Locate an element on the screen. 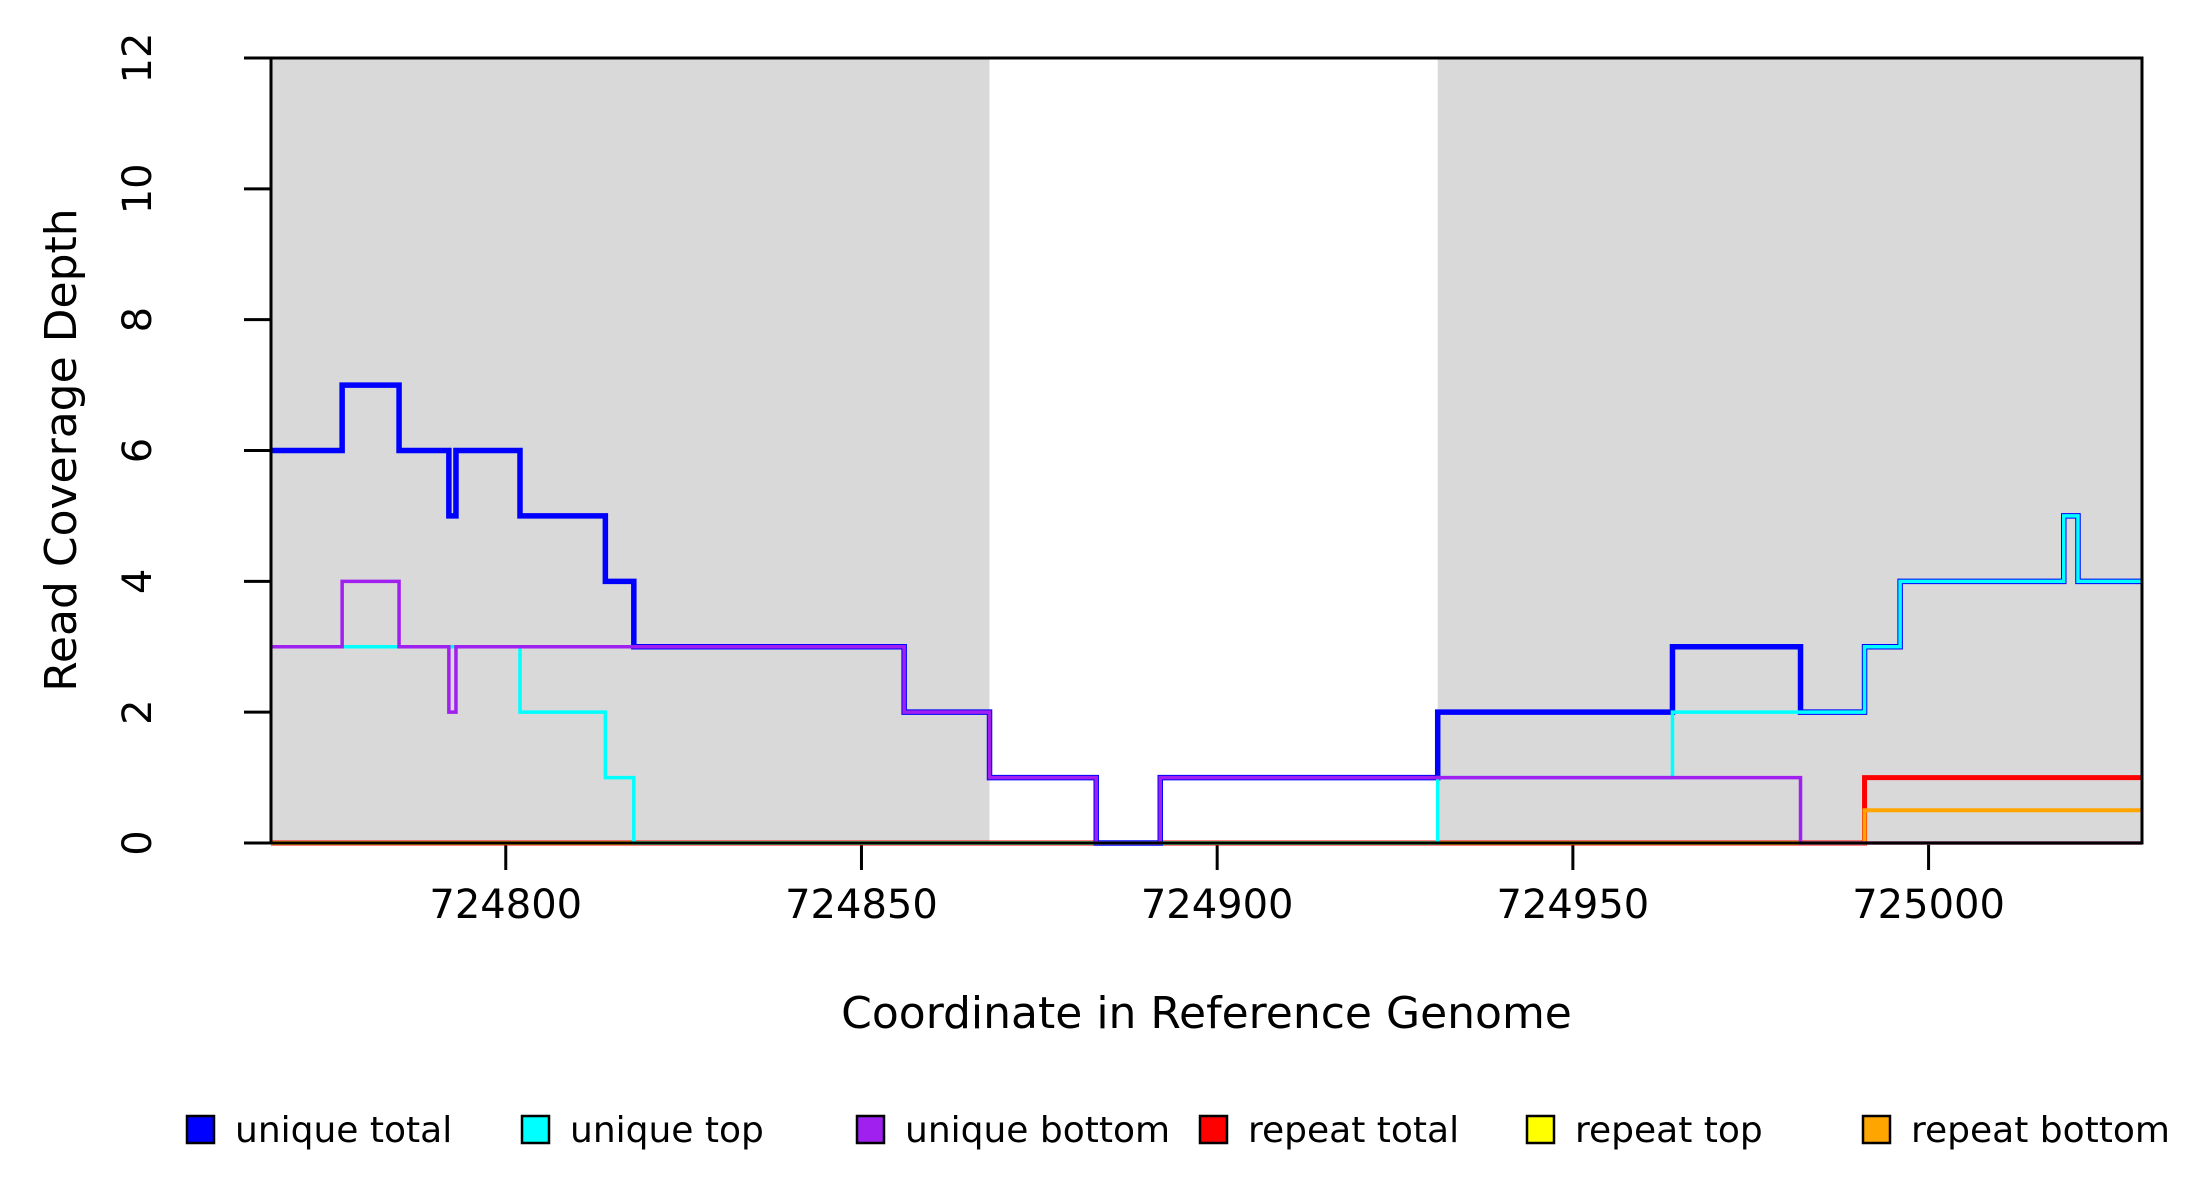  y-tick-label: 4 is located at coordinates (138, 581).